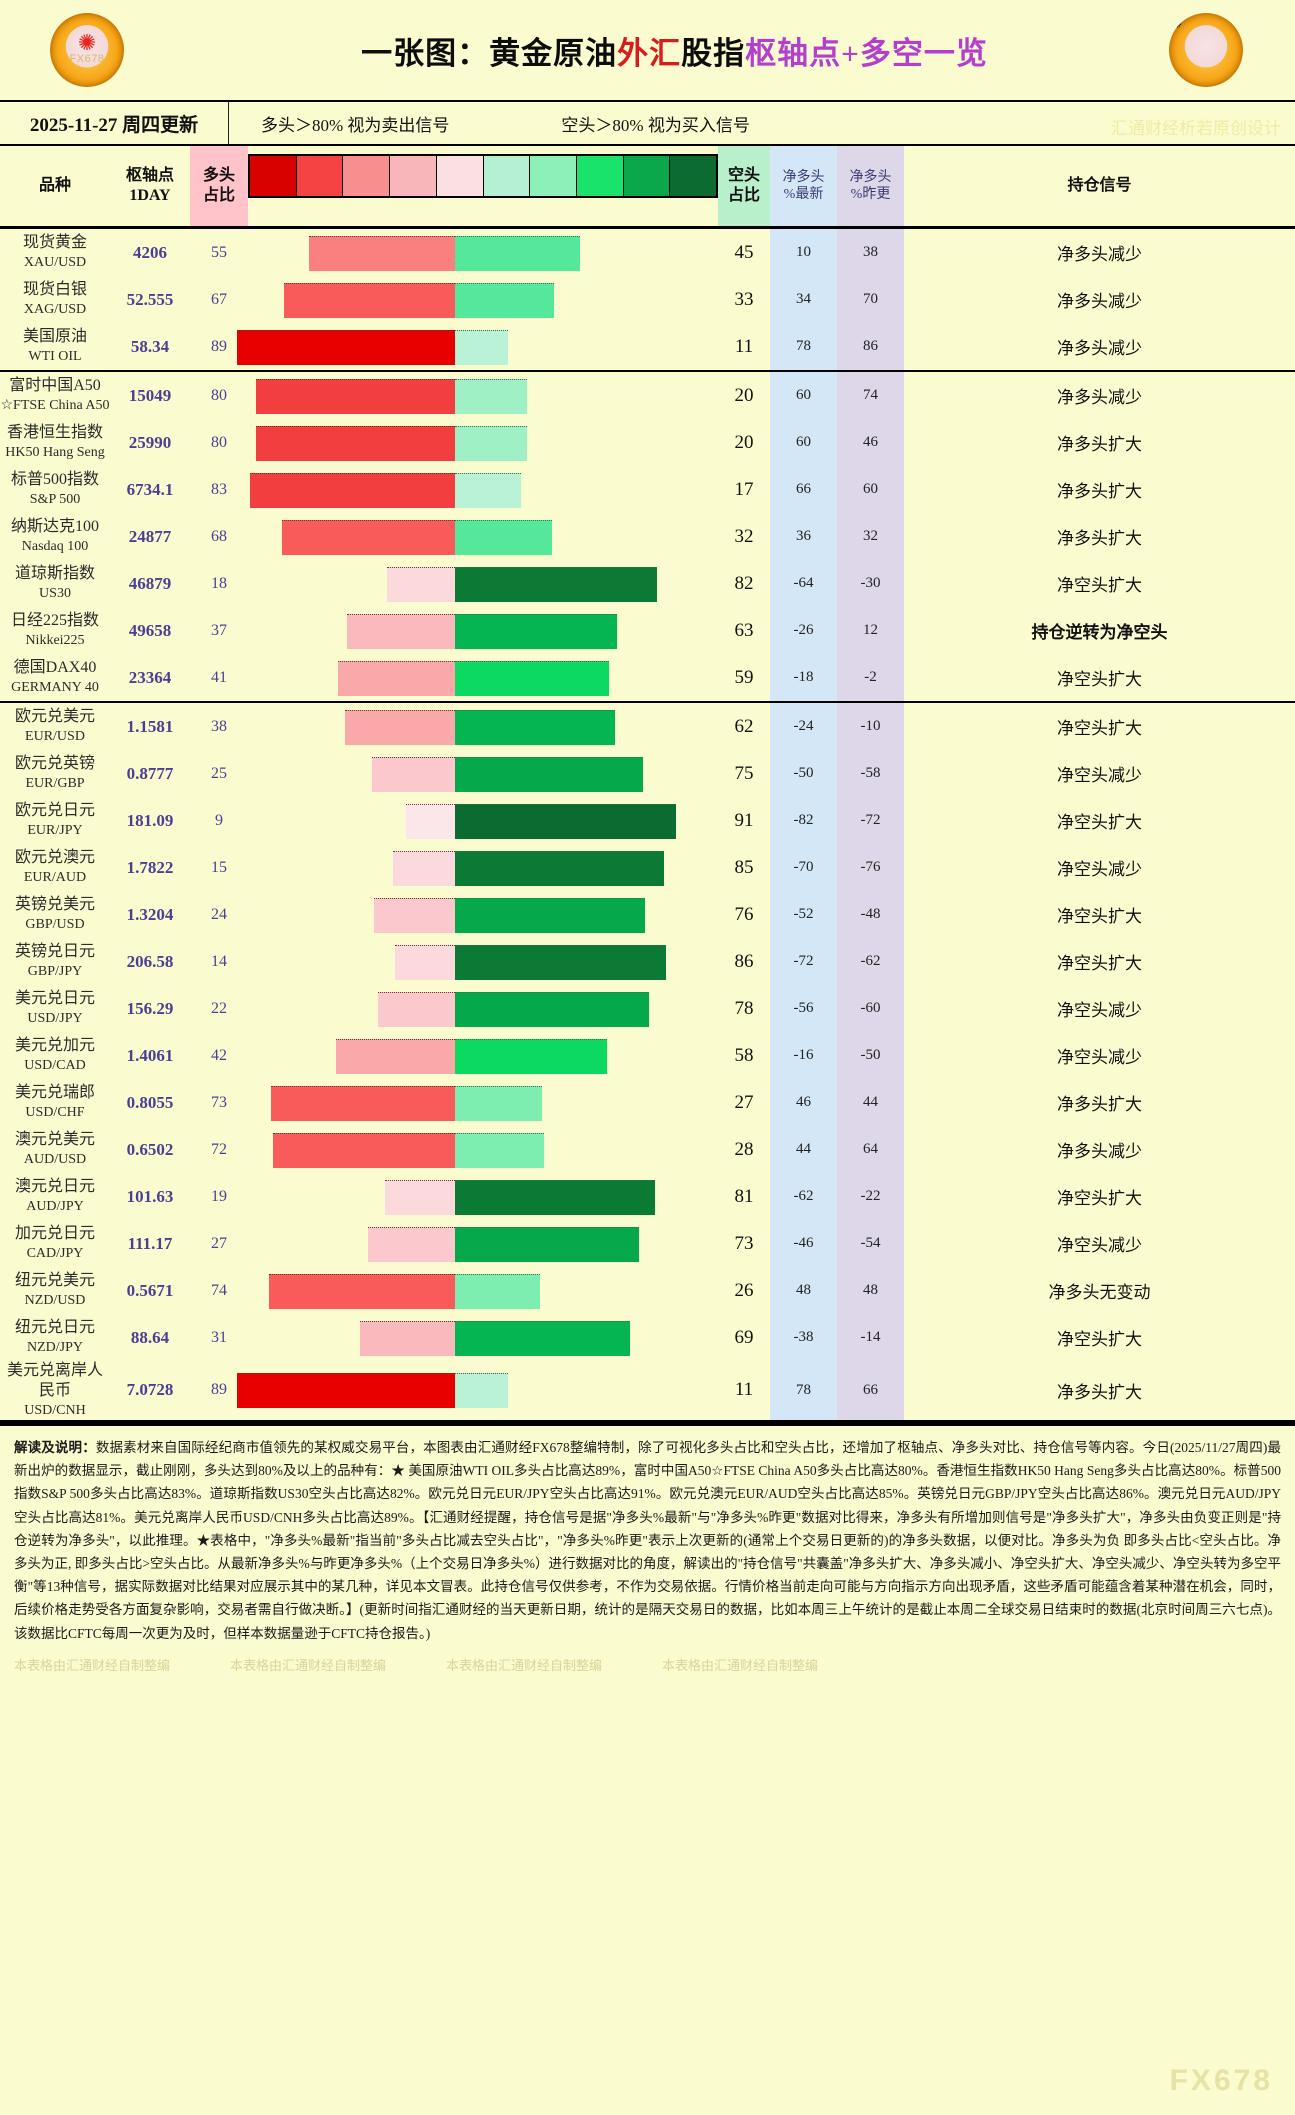  What do you see at coordinates (150, 867) in the screenshot?
I see `pivot-value: 1.7822` at bounding box center [150, 867].